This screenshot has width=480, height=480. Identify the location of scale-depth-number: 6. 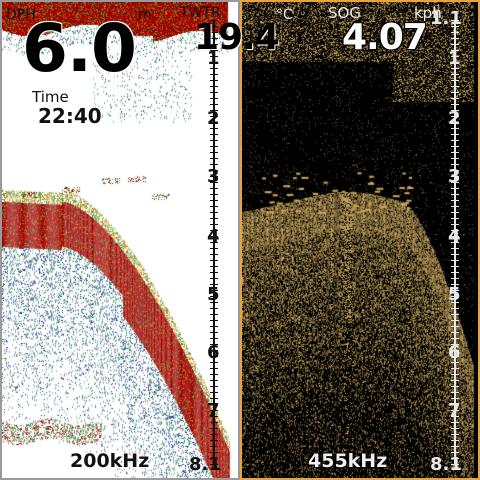
(454, 352).